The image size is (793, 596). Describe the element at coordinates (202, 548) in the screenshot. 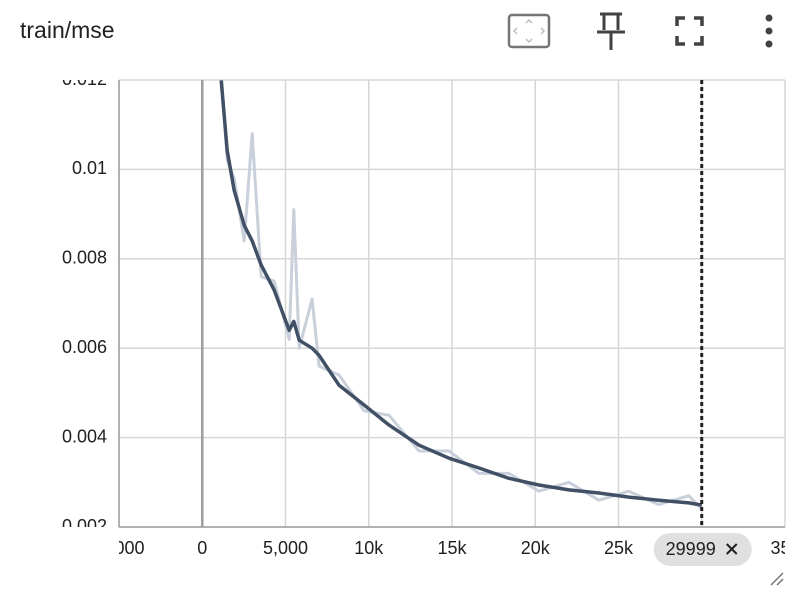

I see `x-tick-label: 0` at that location.